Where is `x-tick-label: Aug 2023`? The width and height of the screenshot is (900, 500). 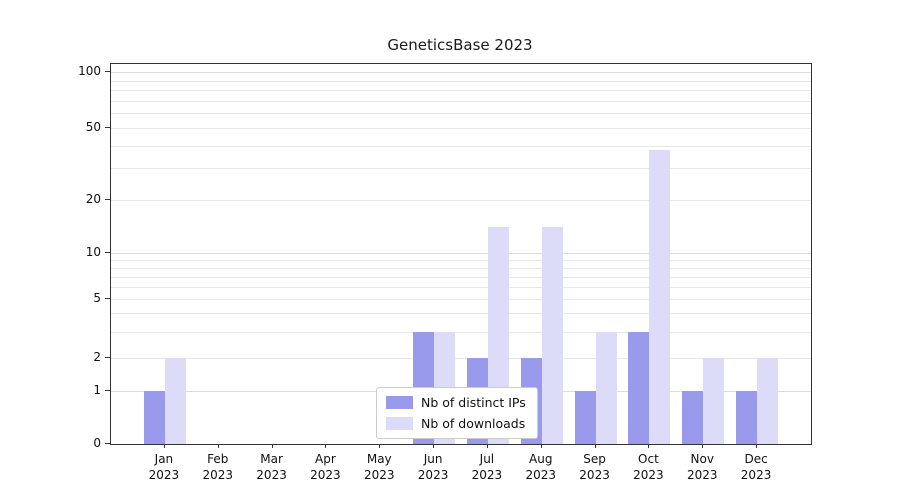
x-tick-label: Aug 2023 is located at coordinates (541, 467).